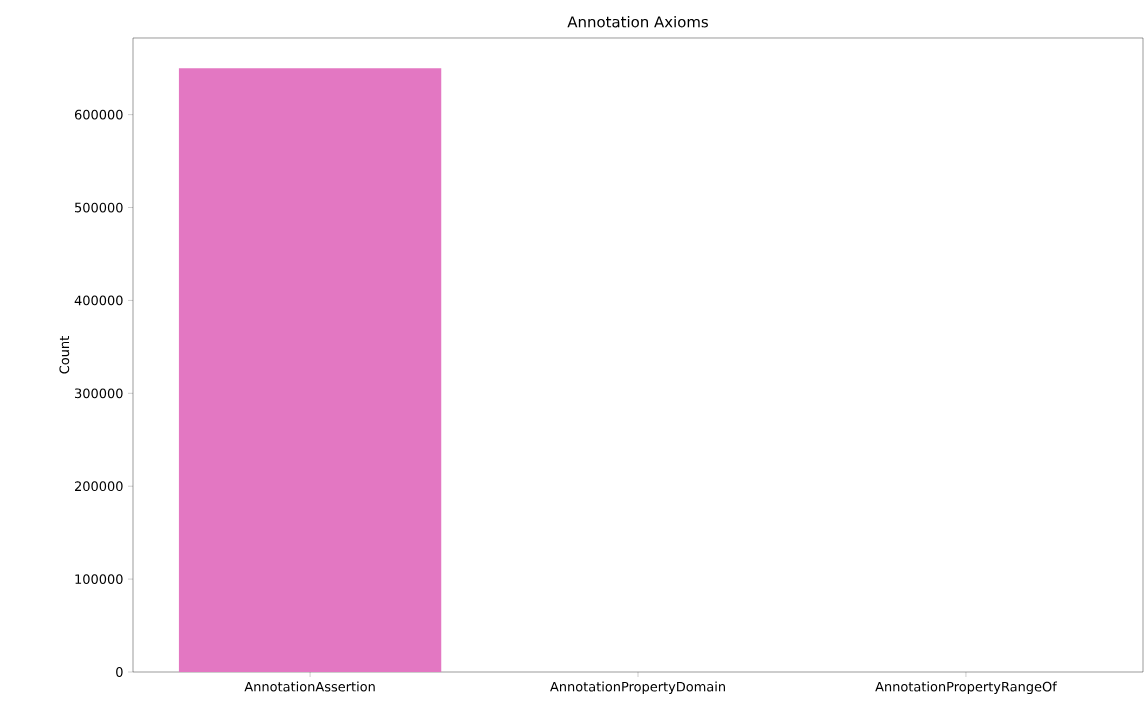 This screenshot has width=1147, height=708. What do you see at coordinates (637, 21) in the screenshot?
I see `chart-title: Annotation Axioms` at bounding box center [637, 21].